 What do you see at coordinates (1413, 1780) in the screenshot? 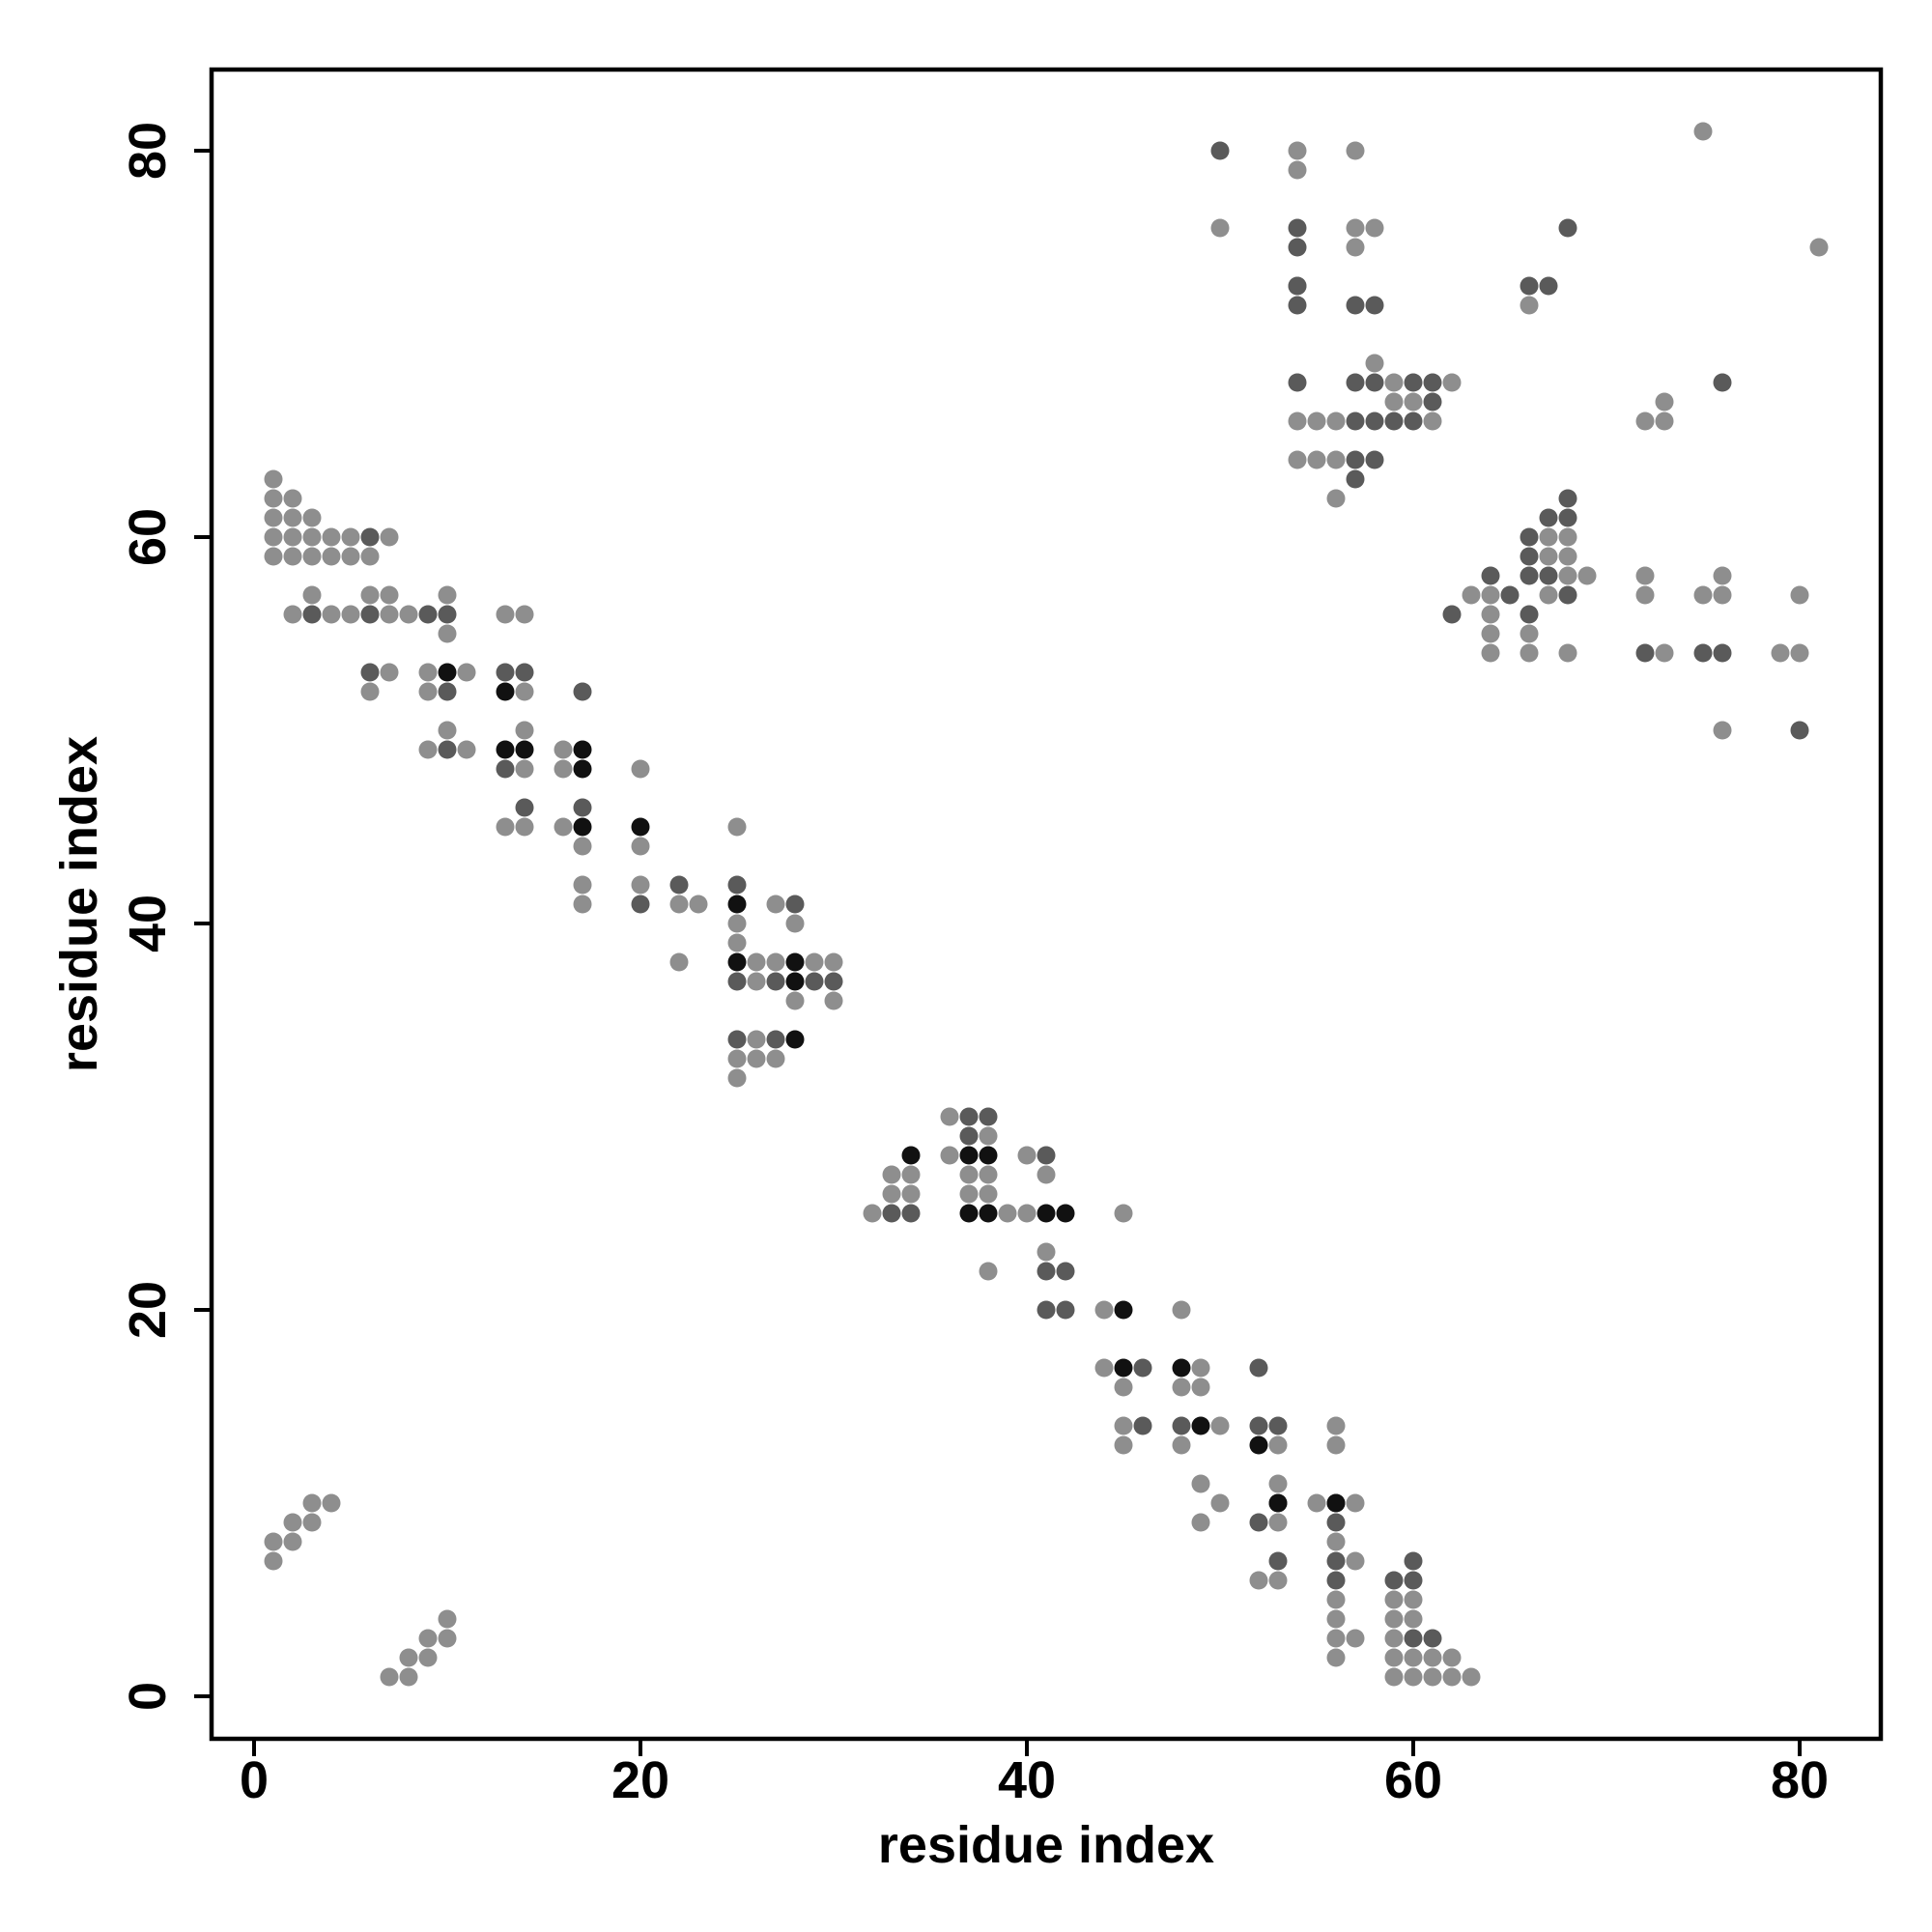
I see `x-tick-label: 60` at bounding box center [1413, 1780].